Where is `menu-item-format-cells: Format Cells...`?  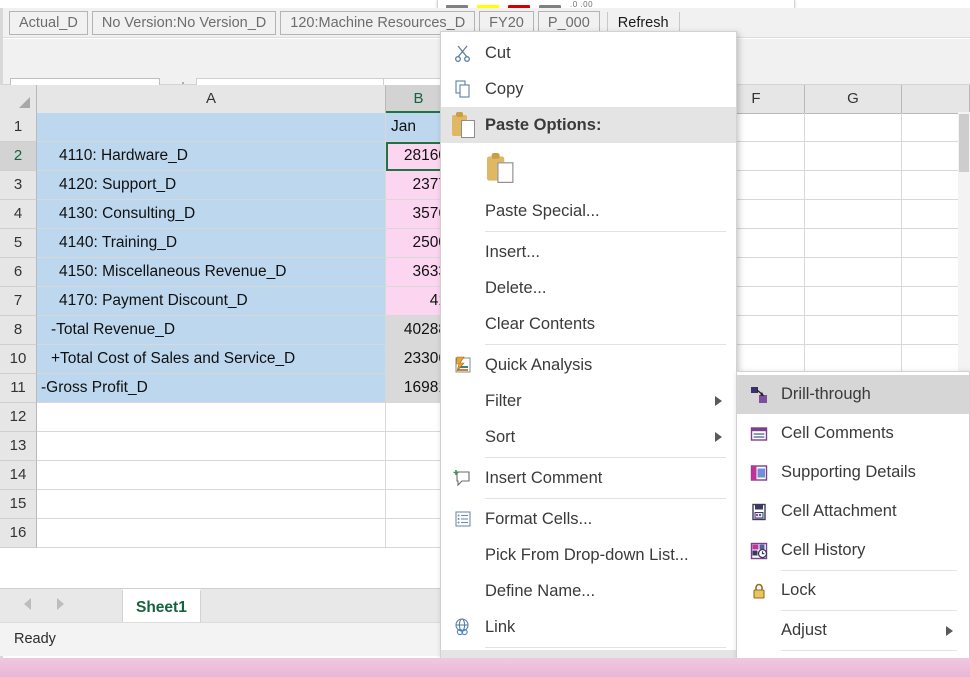
menu-item-format-cells: Format Cells... is located at coordinates (588, 519).